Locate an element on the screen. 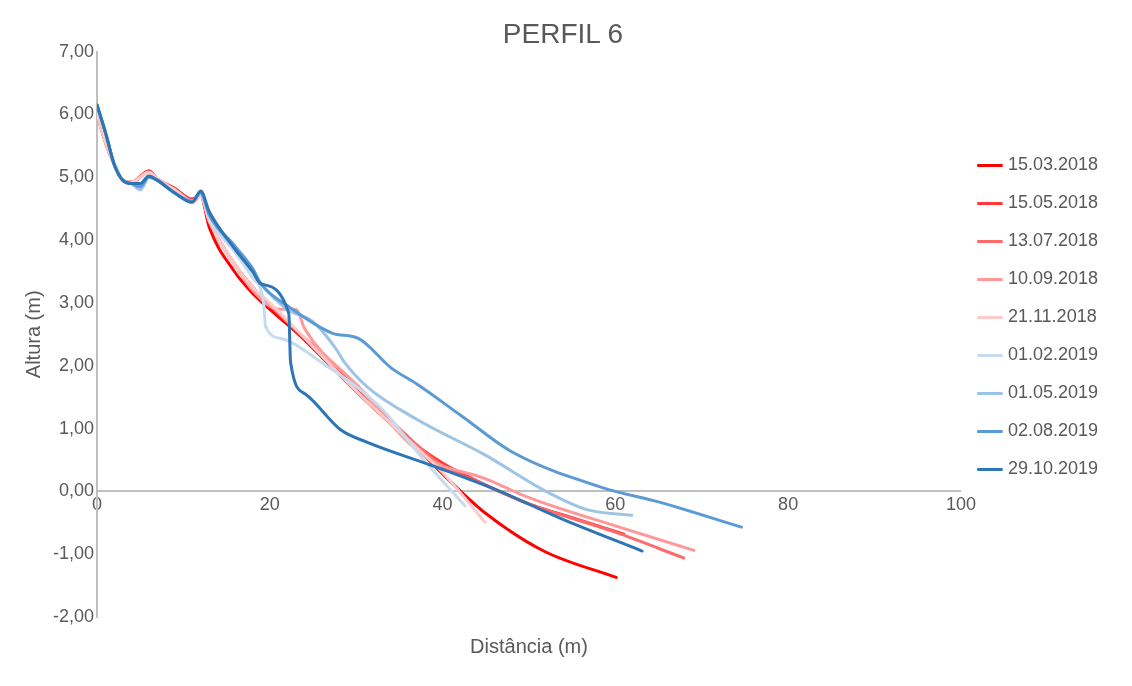  y-tick-label: 3,00 is located at coordinates (76, 301).